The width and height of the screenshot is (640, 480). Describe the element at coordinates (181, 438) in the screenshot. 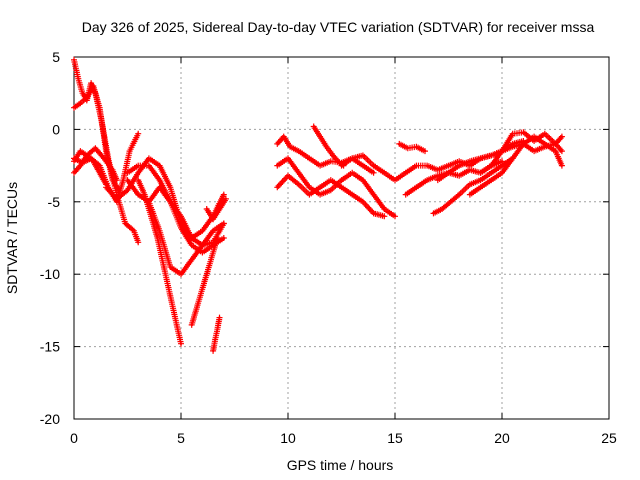

I see `x-tick-label: 5` at that location.